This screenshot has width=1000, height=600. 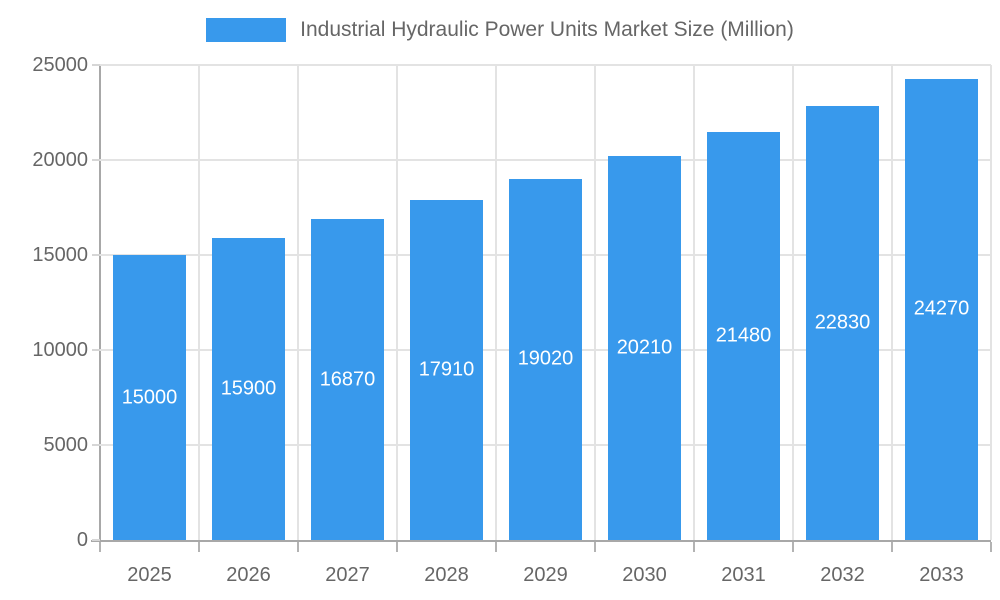 What do you see at coordinates (149, 575) in the screenshot?
I see `x-axis-label: 2025` at bounding box center [149, 575].